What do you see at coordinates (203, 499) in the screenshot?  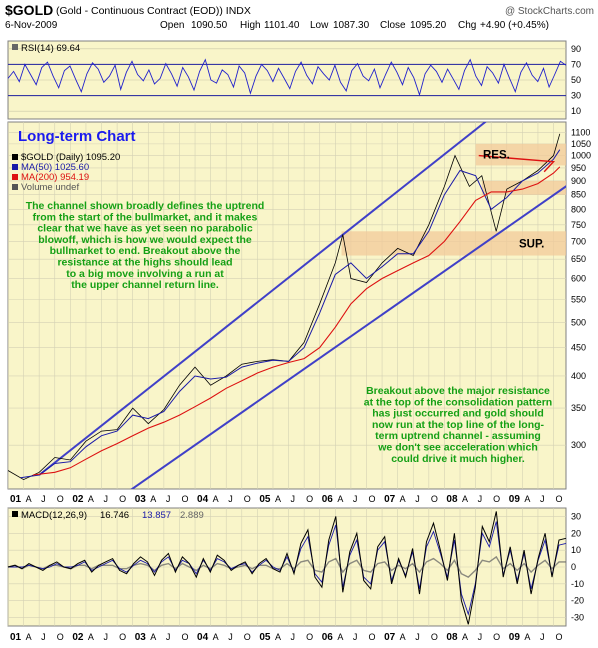 I see `x-tick-label: 04` at bounding box center [203, 499].